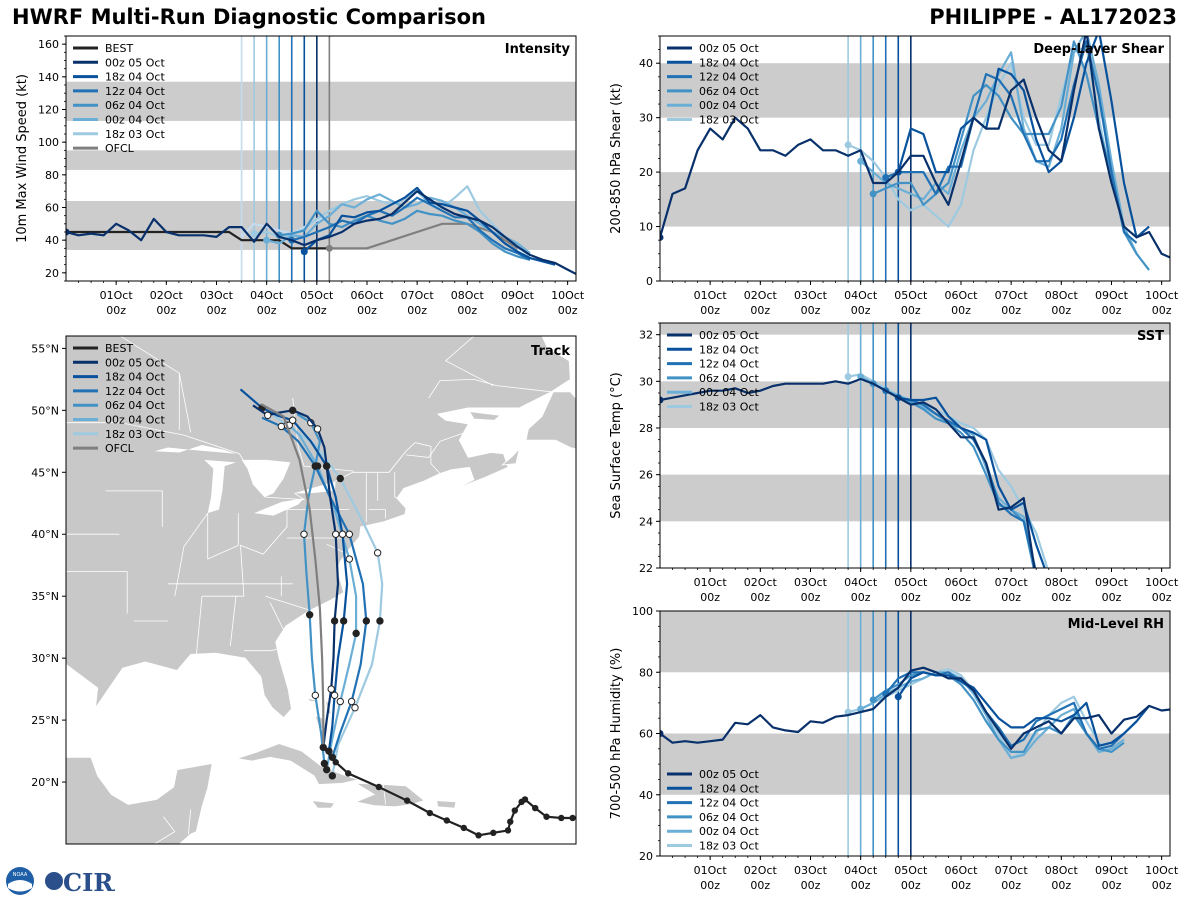 This screenshot has width=1200, height=900. Describe the element at coordinates (711, 295) in the screenshot. I see `x-tick-label-date: 01Oct` at that location.